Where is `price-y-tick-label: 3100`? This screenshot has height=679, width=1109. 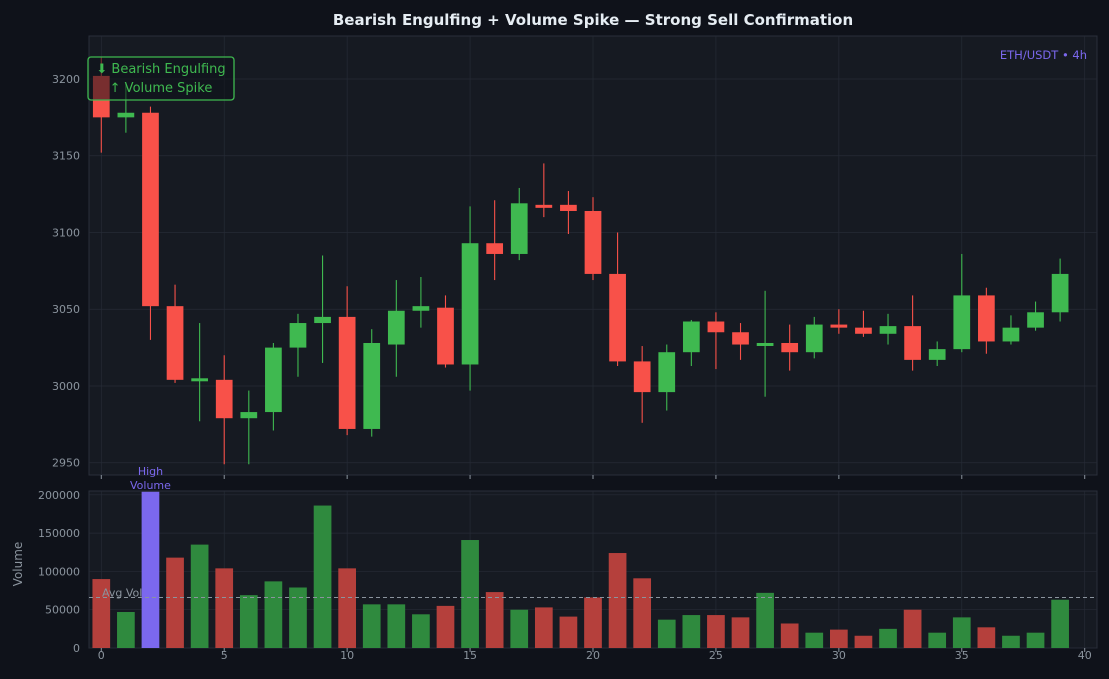 price-y-tick-label: 3100 is located at coordinates (66, 232).